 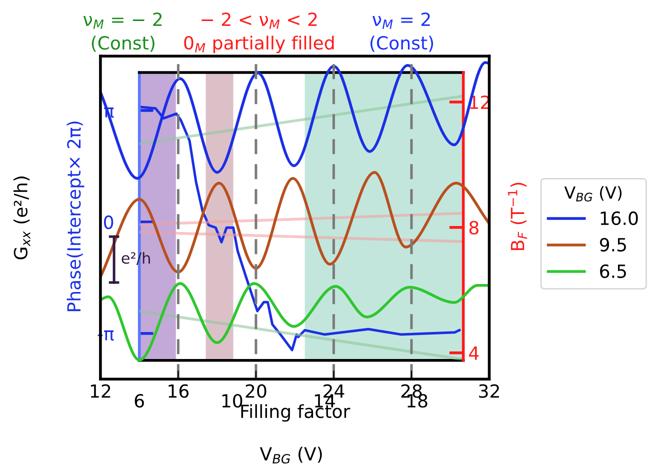 I want to click on y2-tick-label: 4, so click(x=474, y=353).